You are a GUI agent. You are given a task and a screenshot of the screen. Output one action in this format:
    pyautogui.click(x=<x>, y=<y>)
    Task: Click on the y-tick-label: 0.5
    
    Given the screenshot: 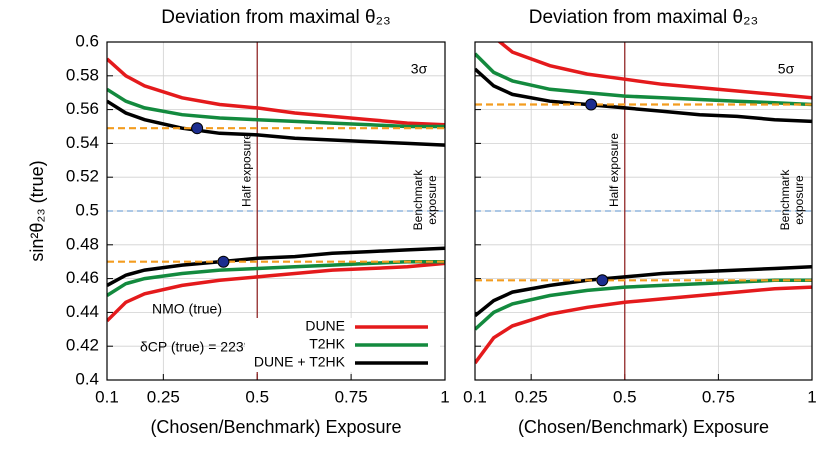 What is the action you would take?
    pyautogui.click(x=87, y=209)
    